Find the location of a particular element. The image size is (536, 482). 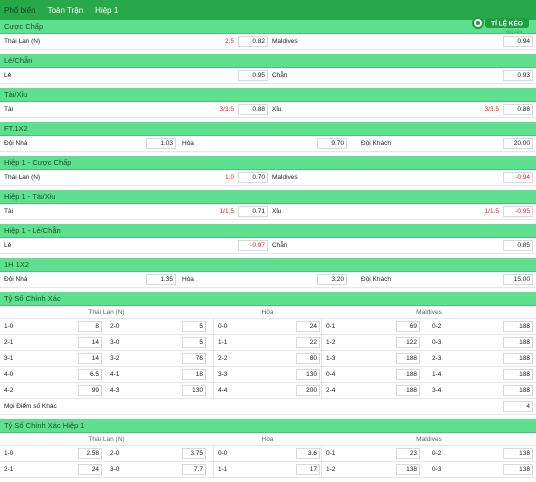

score-label: 0-0 is located at coordinates (223, 326).